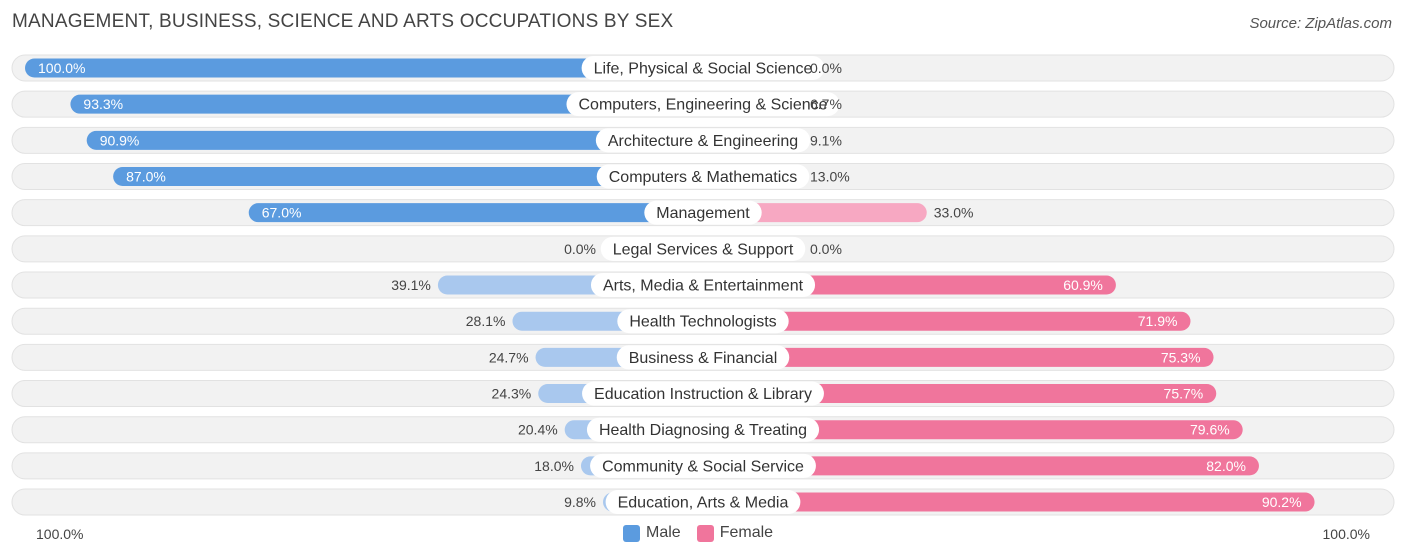 This screenshot has height=559, width=1406. I want to click on female-value-label: 90.2%, so click(1282, 502).